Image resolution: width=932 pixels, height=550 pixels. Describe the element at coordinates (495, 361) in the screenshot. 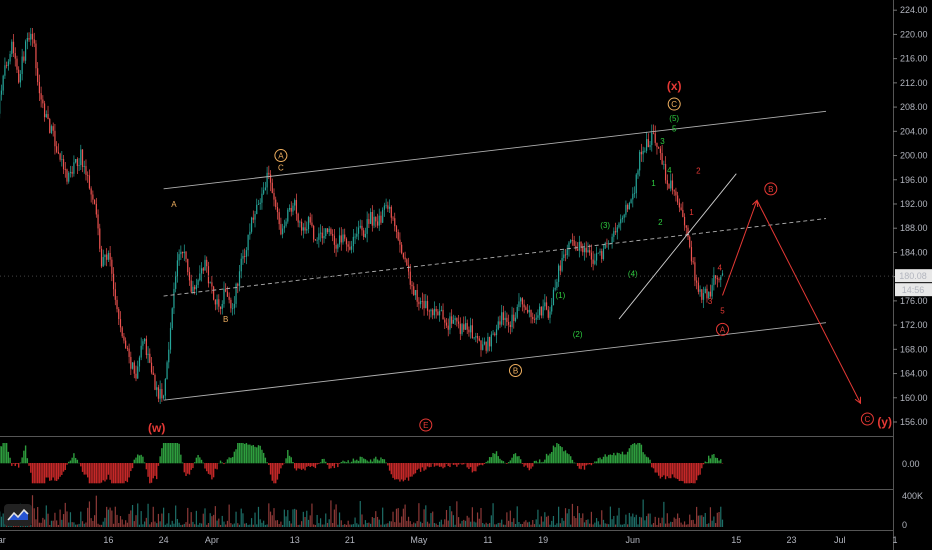

I see `channel-lower-line` at that location.